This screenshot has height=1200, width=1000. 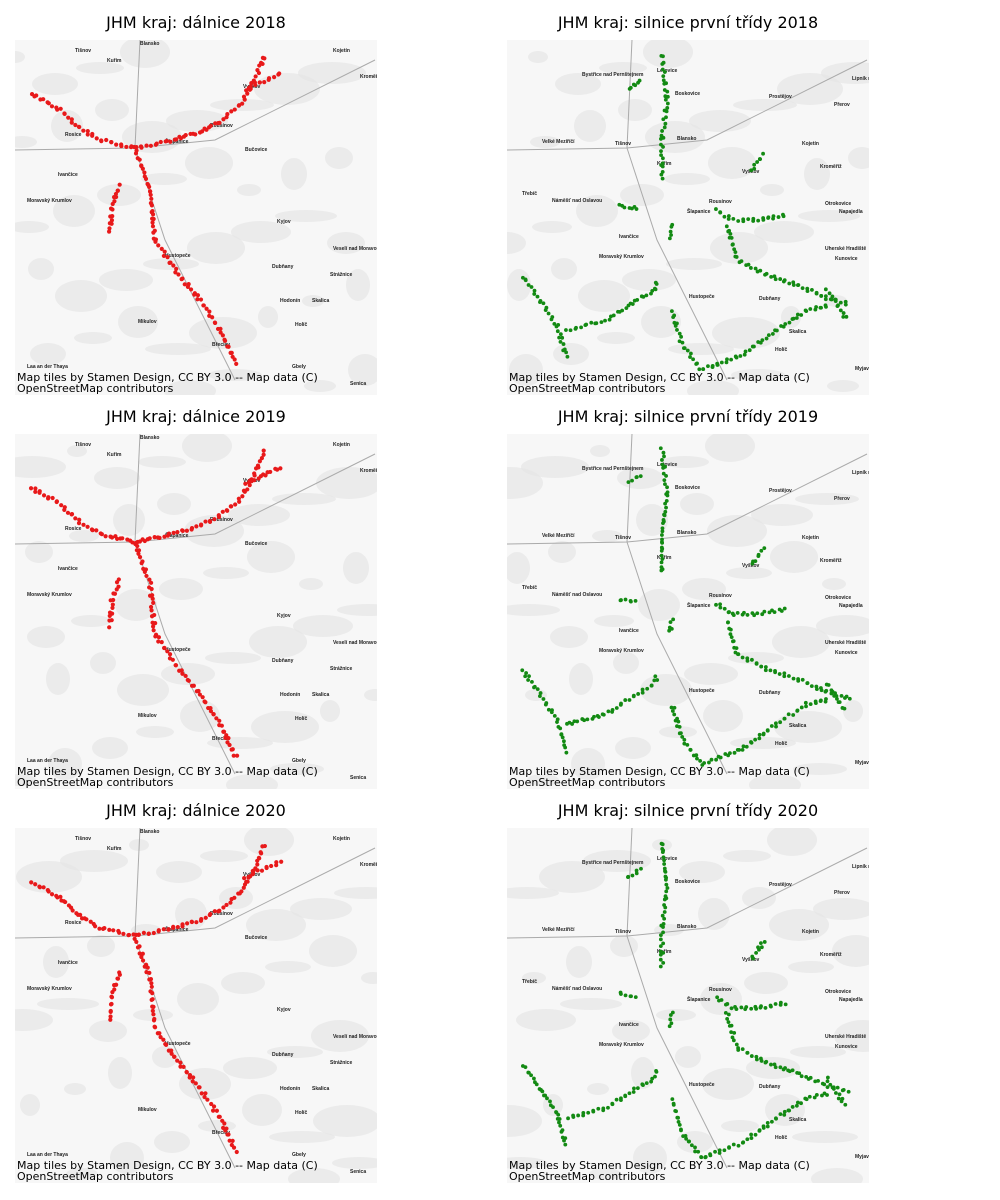 What do you see at coordinates (137, 882) in the screenshot?
I see `road` at bounding box center [137, 882].